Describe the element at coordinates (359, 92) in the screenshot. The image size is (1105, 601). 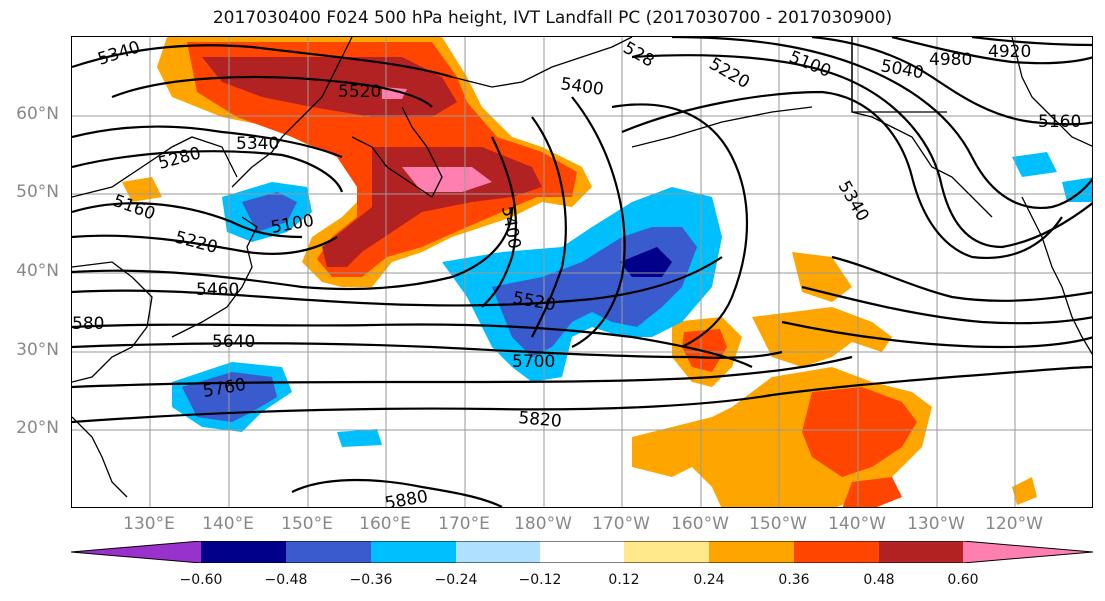
I see `contour-label: 5520` at that location.